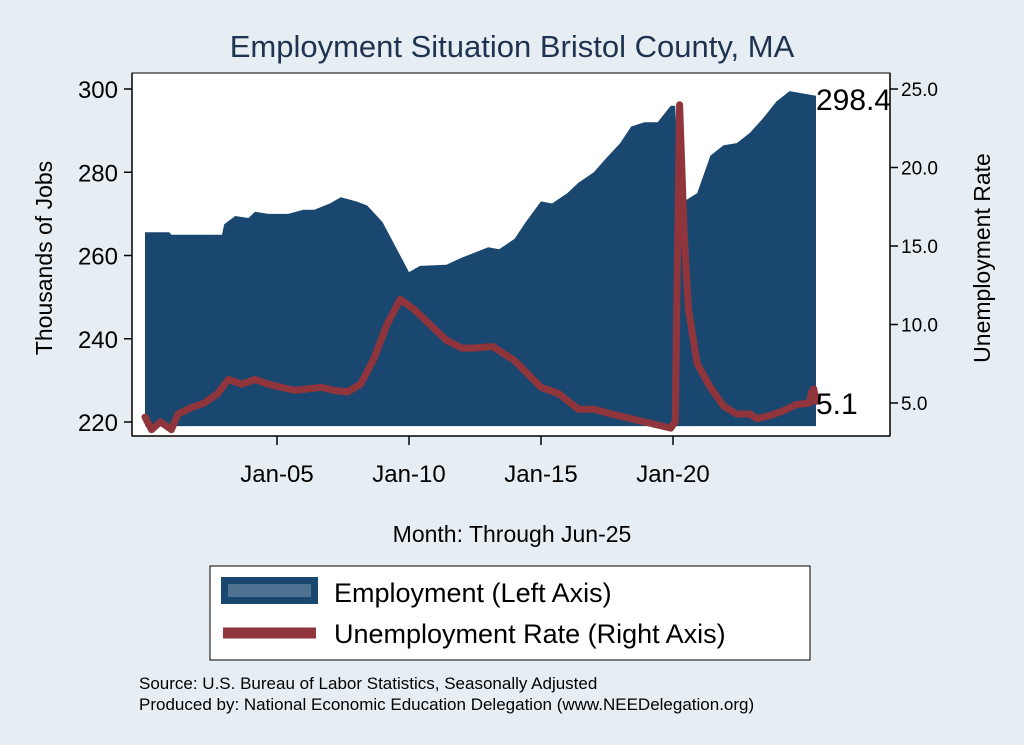  What do you see at coordinates (473, 593) in the screenshot?
I see `legend-label-employment: Employment (Left Axis)` at bounding box center [473, 593].